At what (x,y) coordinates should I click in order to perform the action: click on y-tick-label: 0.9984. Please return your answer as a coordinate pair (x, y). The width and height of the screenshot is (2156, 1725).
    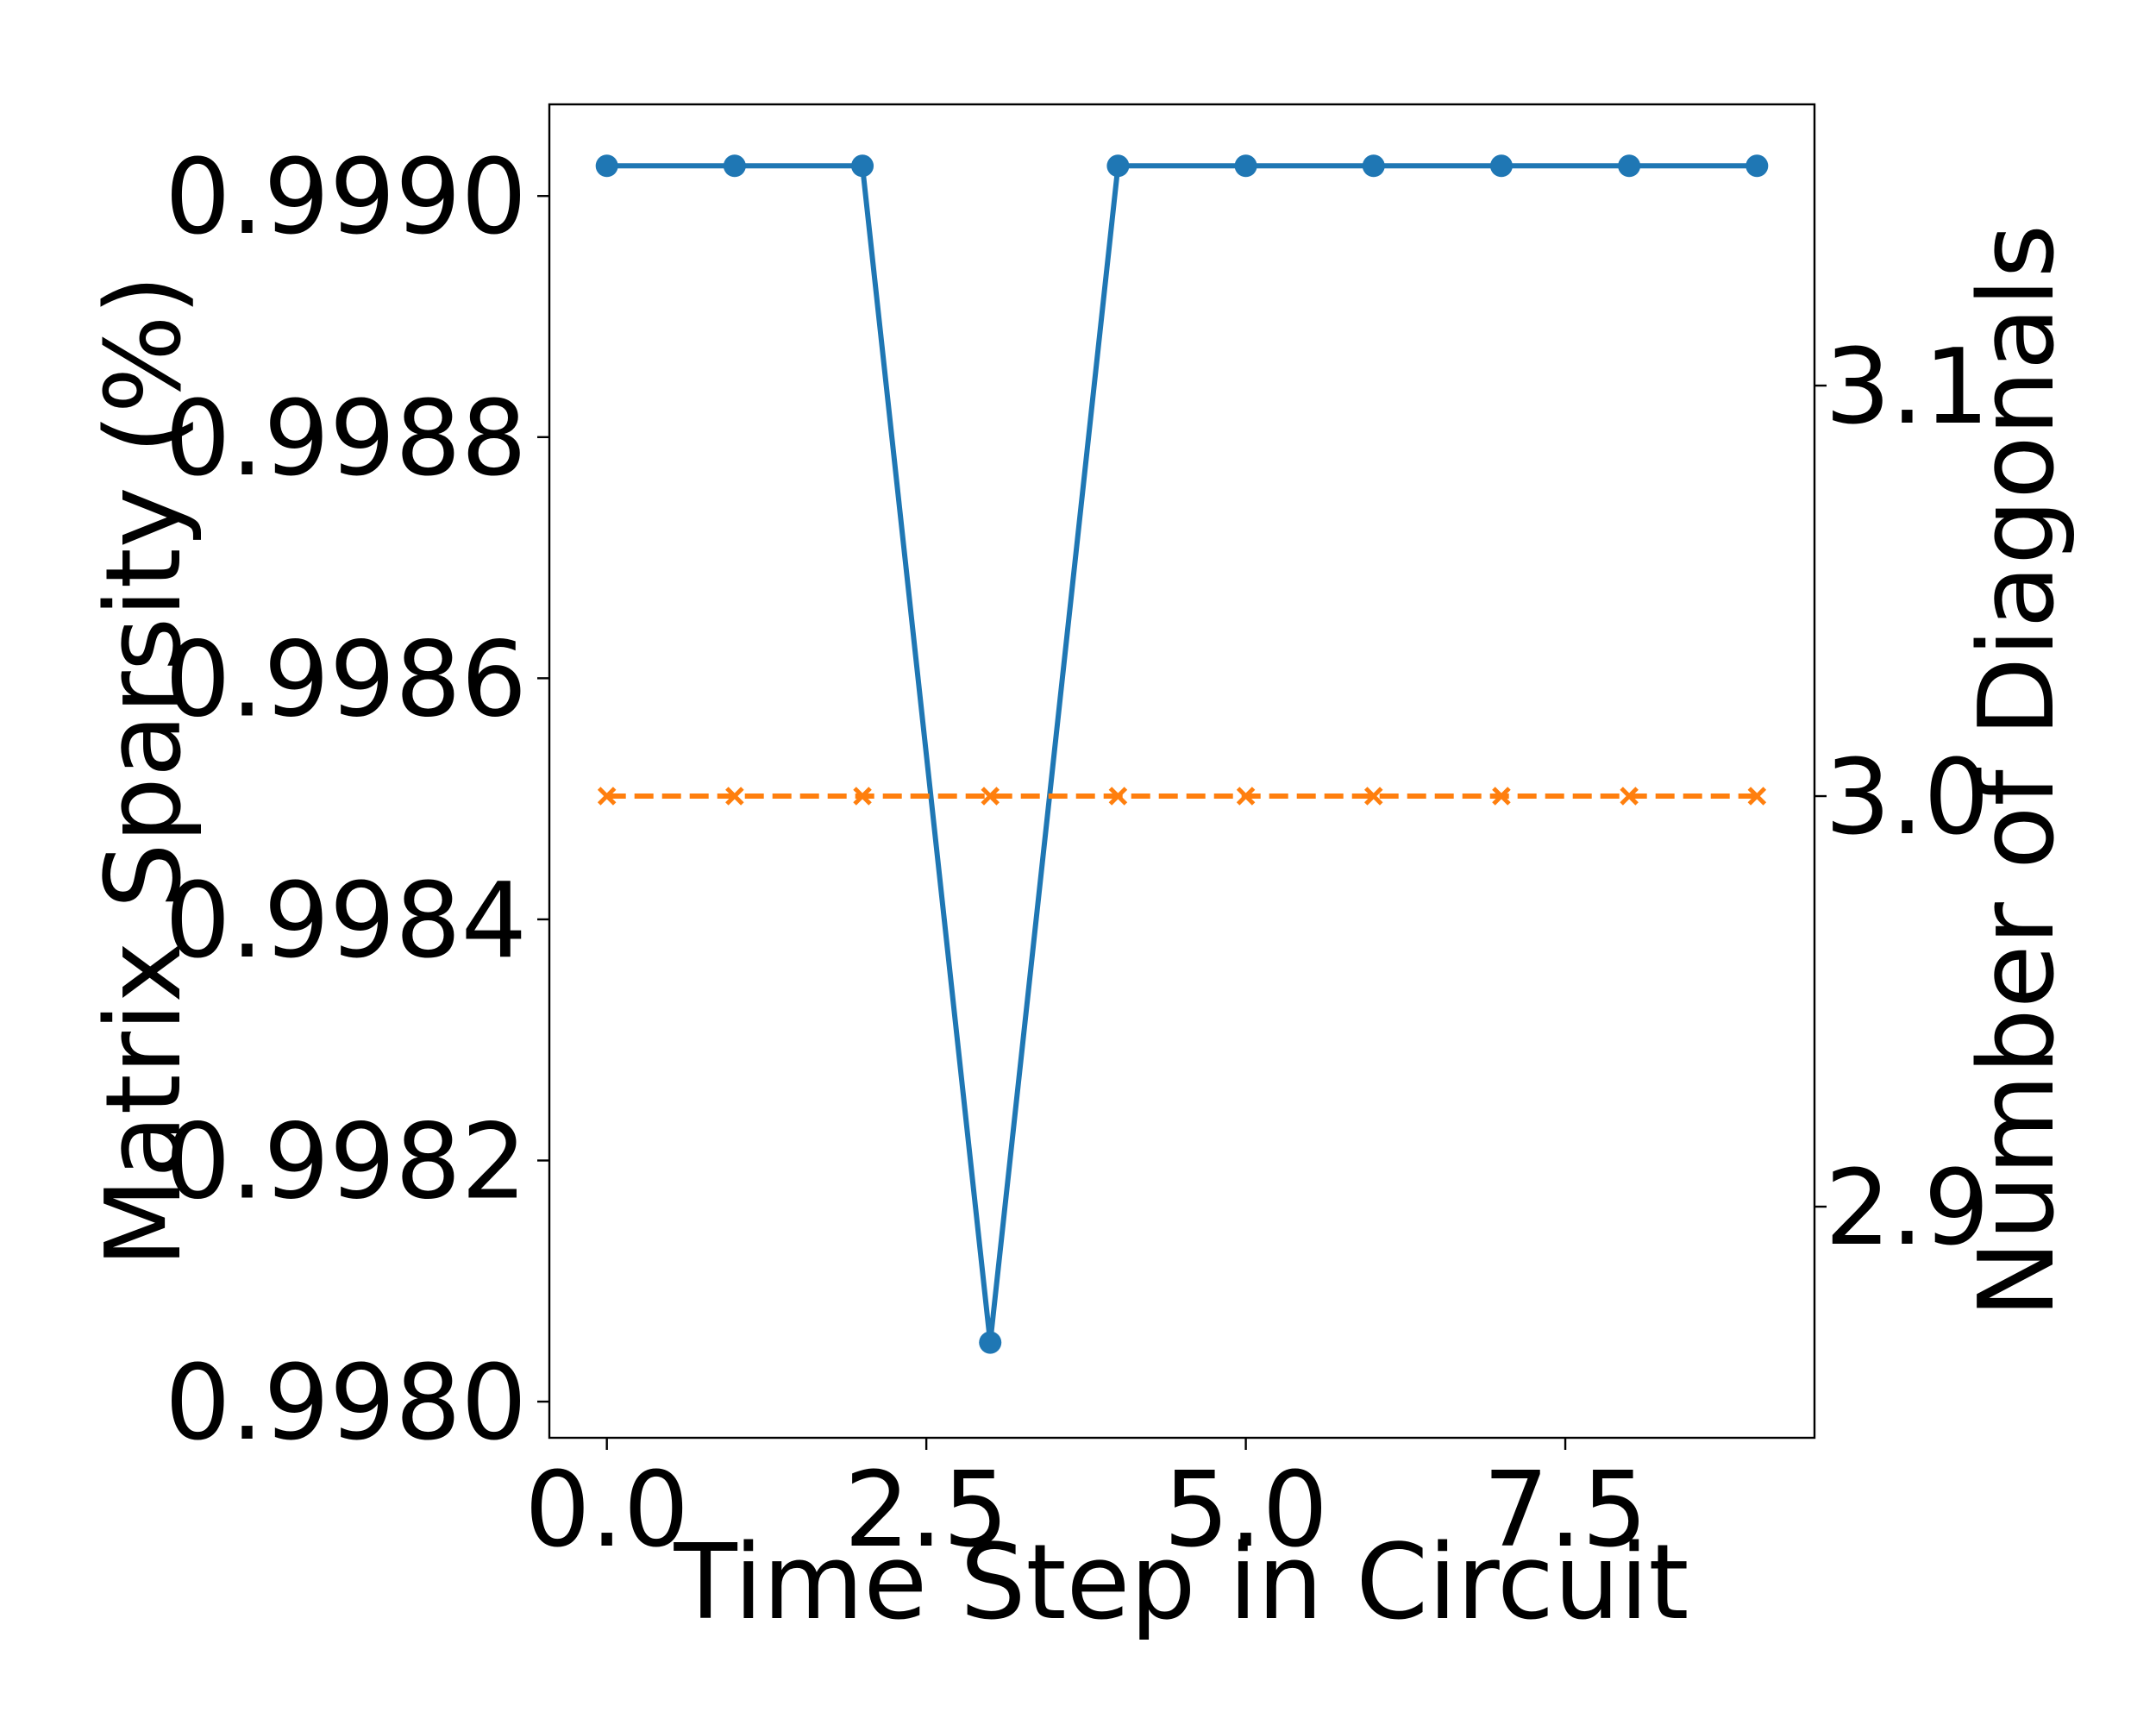
    Looking at the image, I should click on (346, 922).